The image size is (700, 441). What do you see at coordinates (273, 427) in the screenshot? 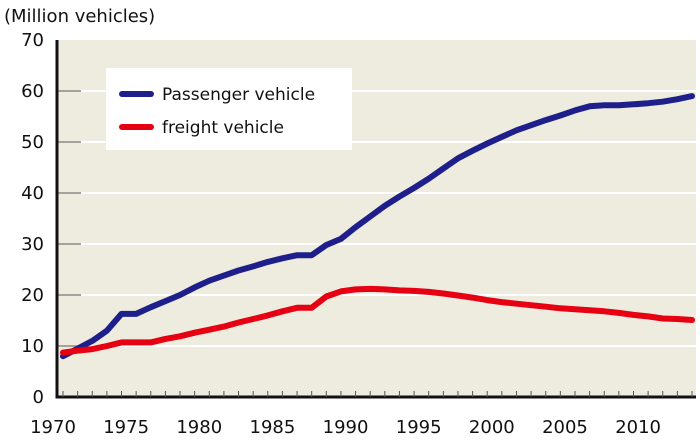
I see `x-tick-label: 1985` at bounding box center [273, 427].